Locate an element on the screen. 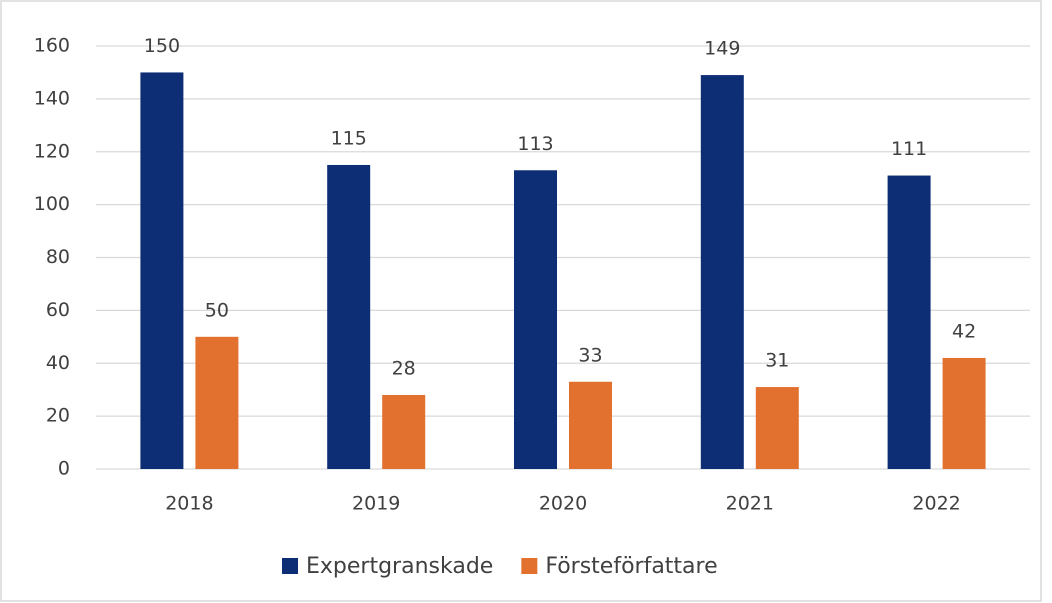 The width and height of the screenshot is (1052, 603). data-label: 150 is located at coordinates (162, 46).